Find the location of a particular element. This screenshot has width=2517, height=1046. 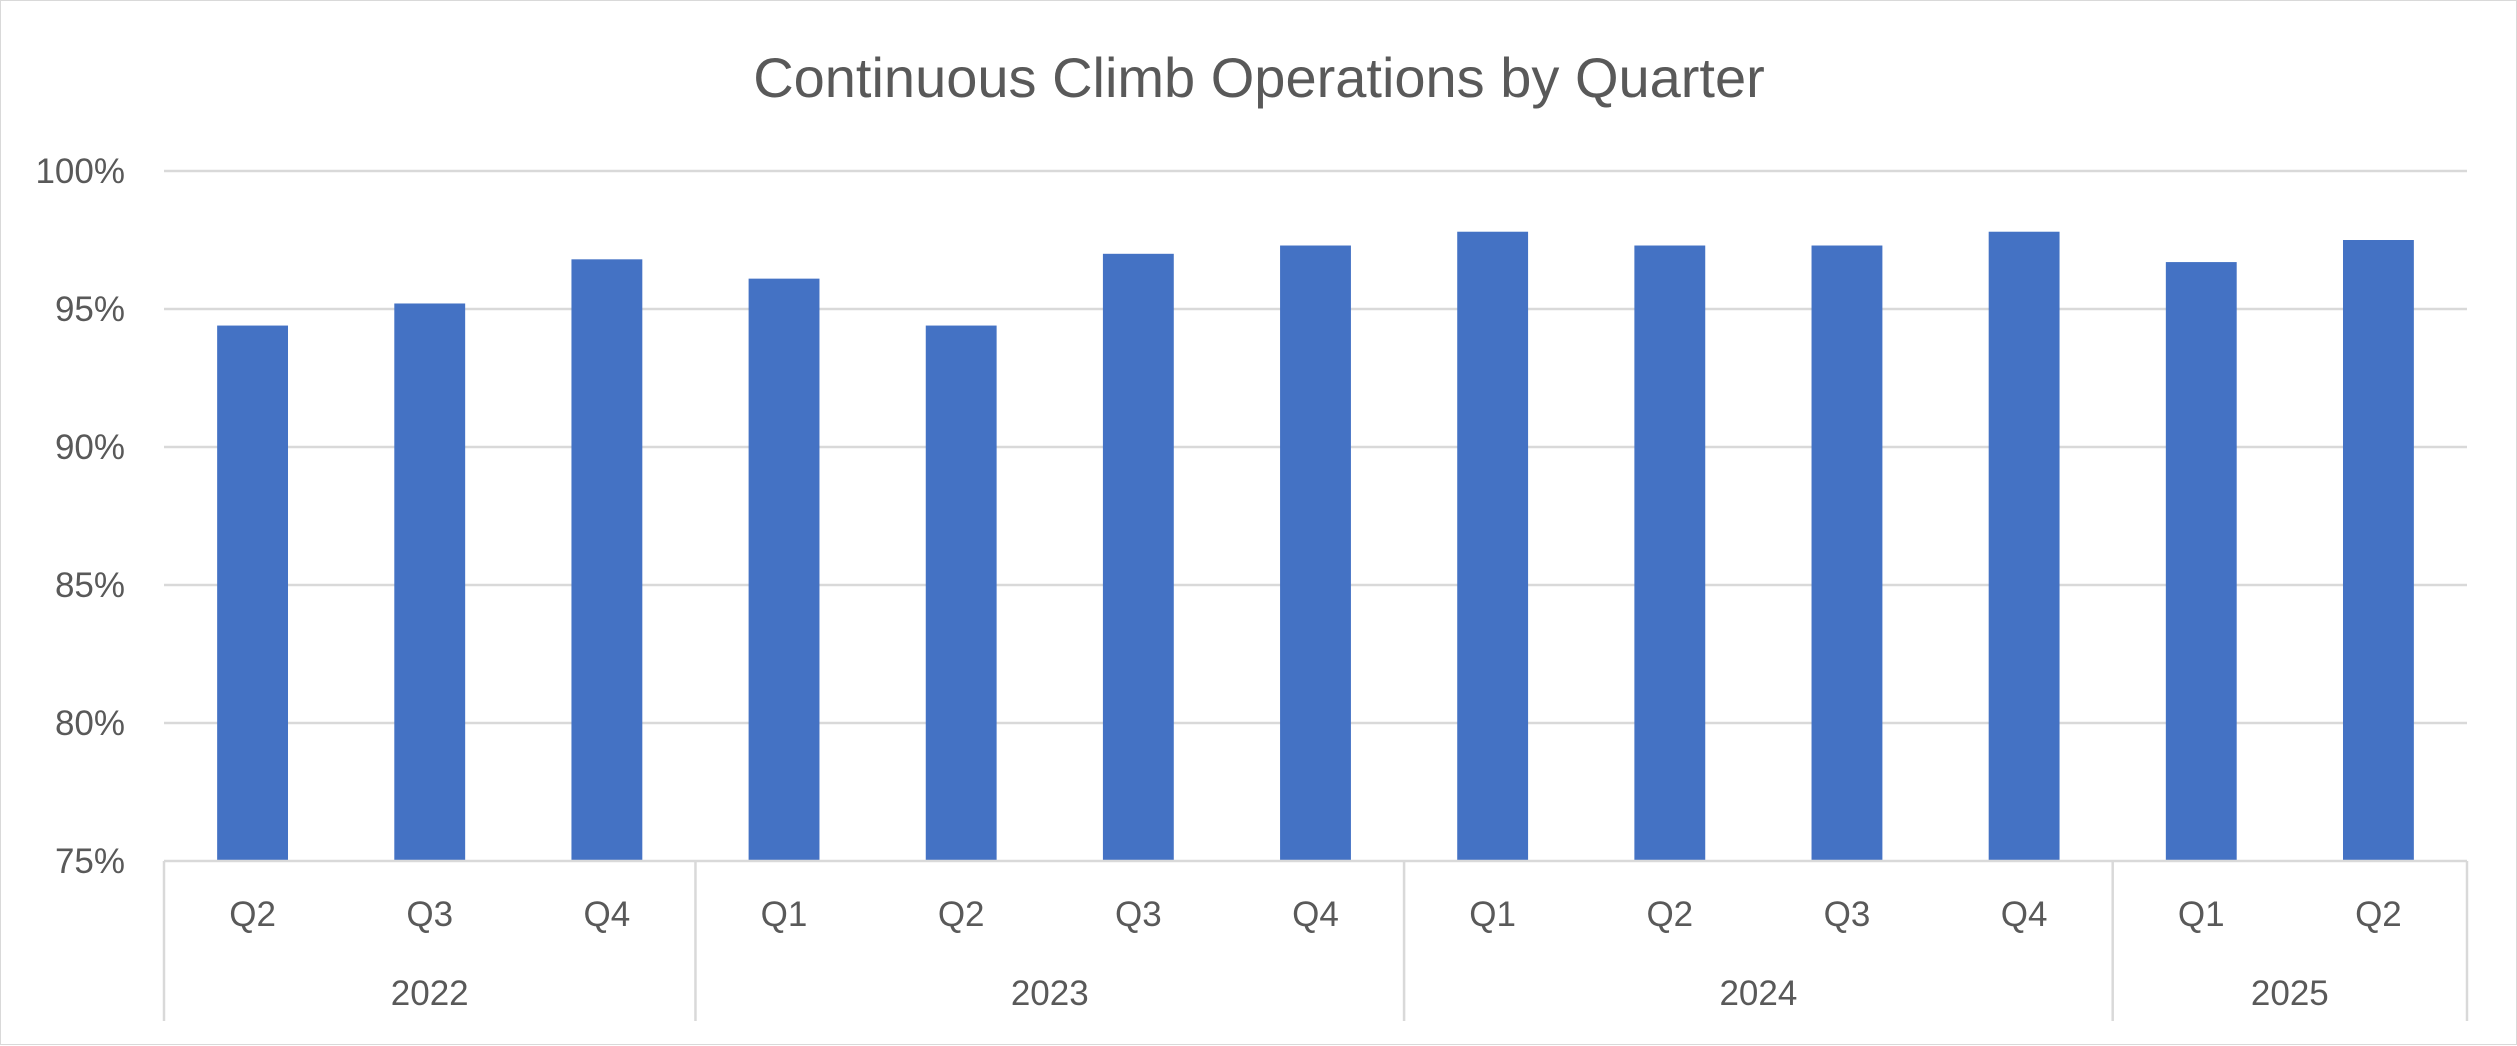

x-group-label: 2025 is located at coordinates (2290, 993).